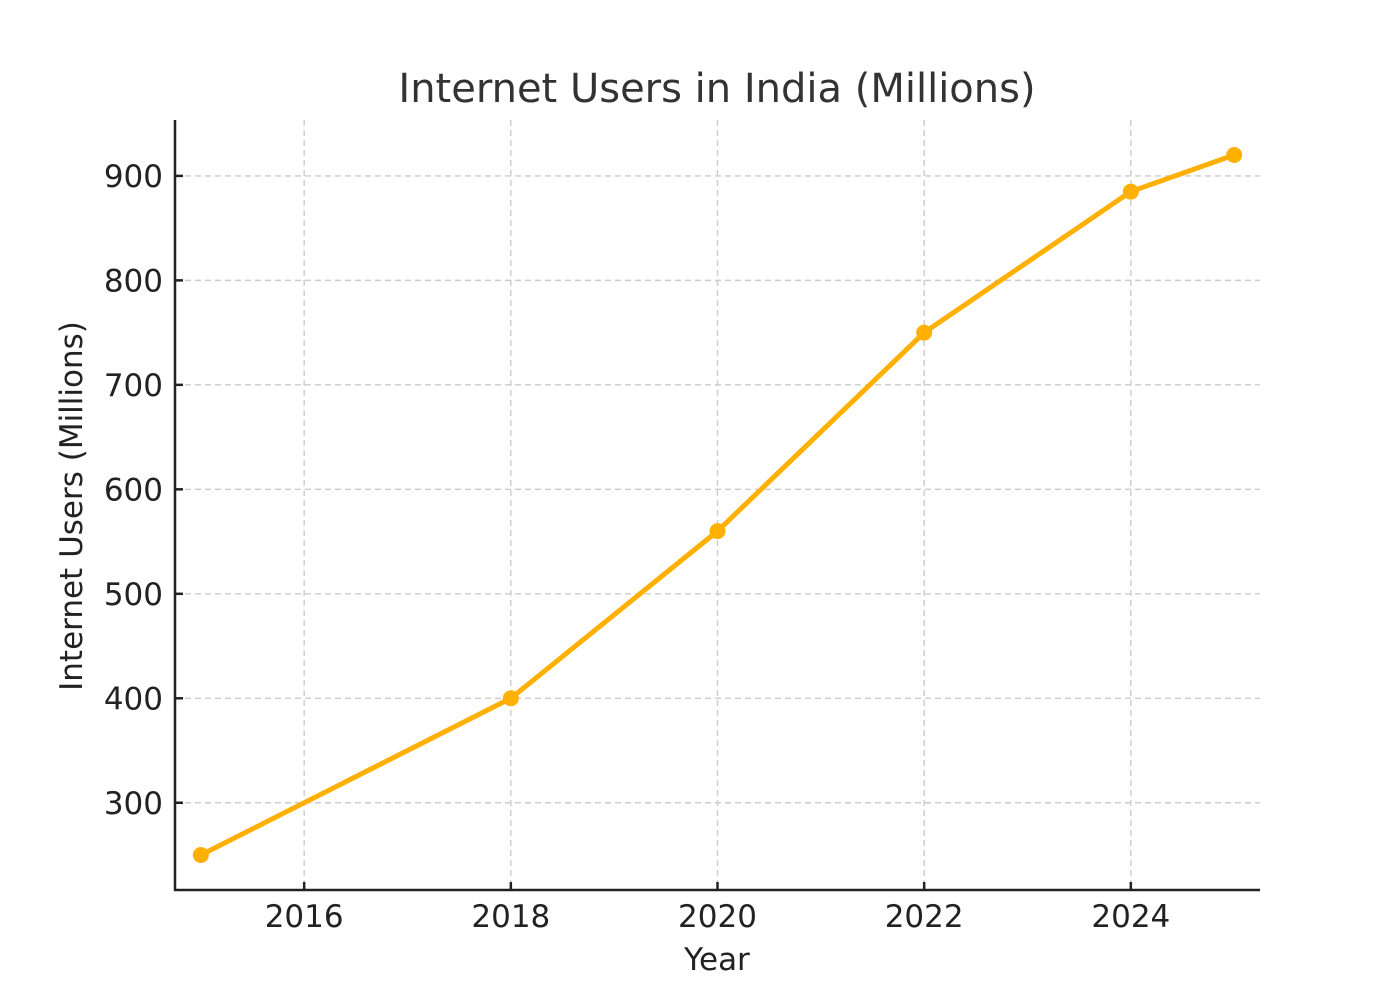  Describe the element at coordinates (133, 699) in the screenshot. I see `y-tick-label: 400` at that location.